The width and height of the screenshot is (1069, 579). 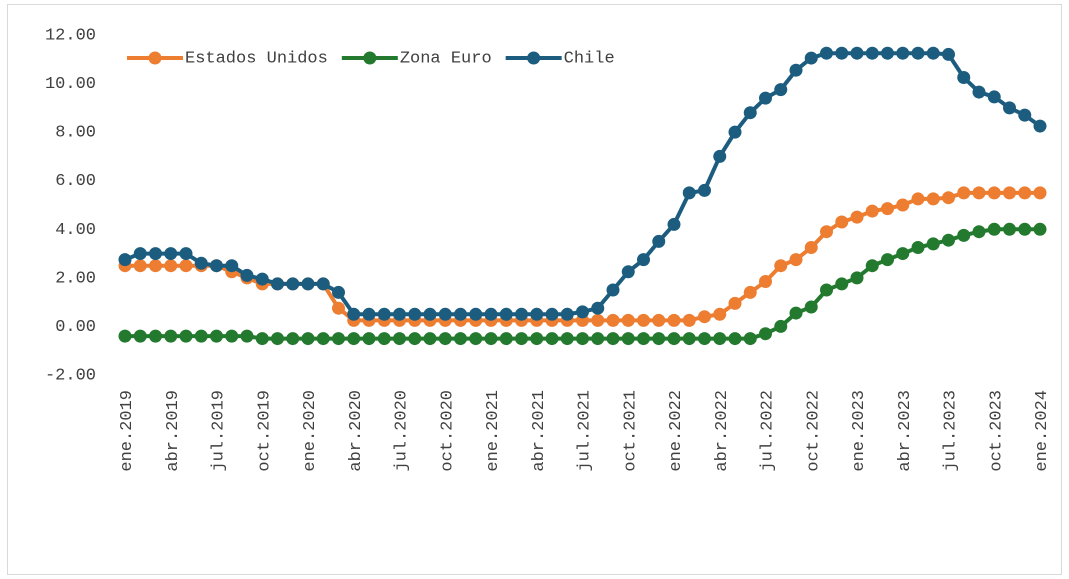 What do you see at coordinates (256, 58) in the screenshot?
I see `legend-label: Estados Unidos` at bounding box center [256, 58].